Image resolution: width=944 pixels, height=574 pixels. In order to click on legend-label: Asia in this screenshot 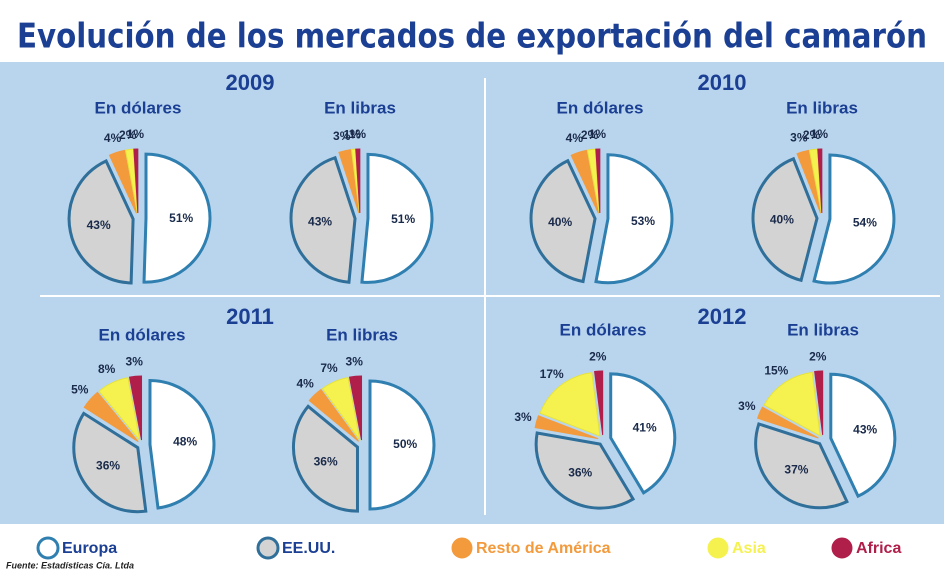, I will do `click(749, 548)`.